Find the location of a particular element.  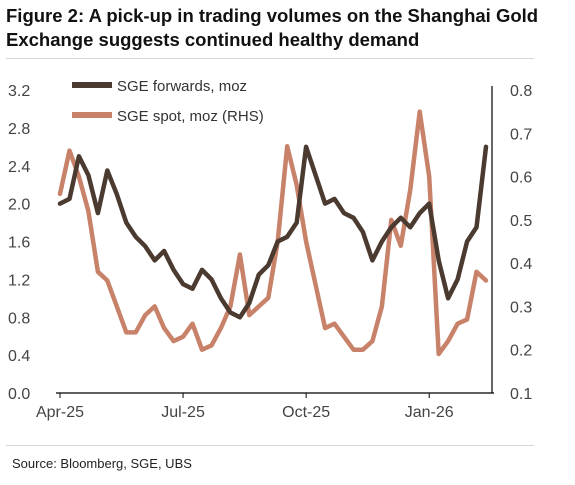

right-tick-label: 0.7 is located at coordinates (521, 134).